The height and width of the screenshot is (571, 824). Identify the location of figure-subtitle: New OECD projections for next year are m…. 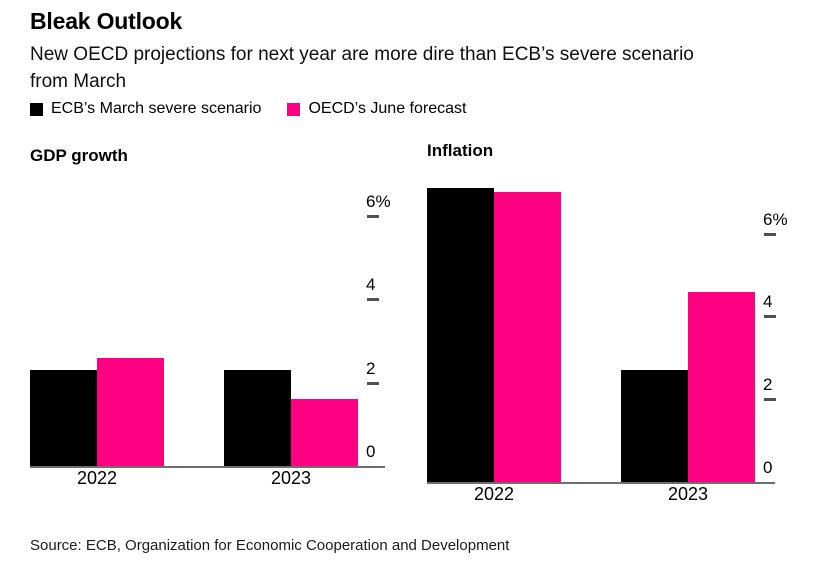
(362, 68).